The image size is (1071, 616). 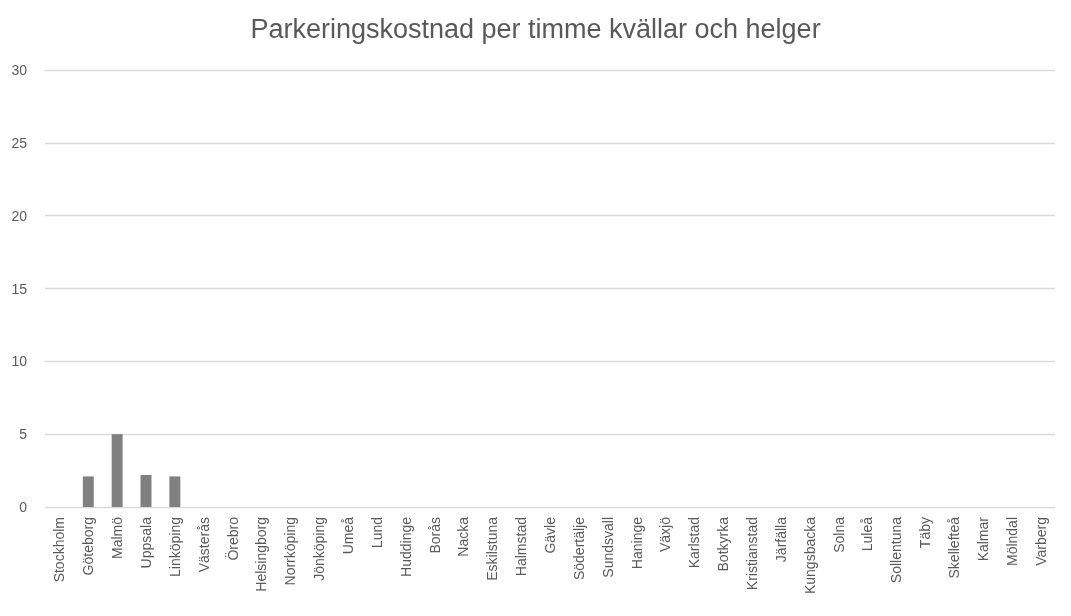 I want to click on x-tick-label: Mölndal, so click(x=1011, y=542).